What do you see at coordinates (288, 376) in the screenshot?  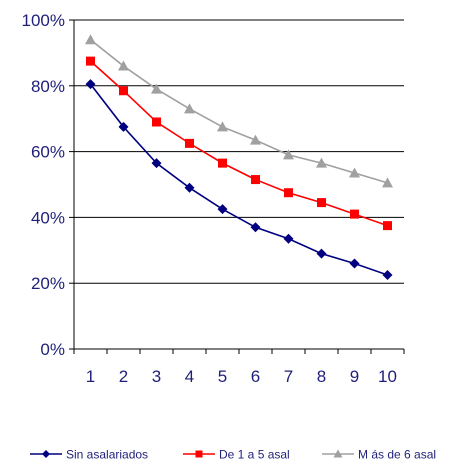 I see `x-tick-label: 7` at bounding box center [288, 376].